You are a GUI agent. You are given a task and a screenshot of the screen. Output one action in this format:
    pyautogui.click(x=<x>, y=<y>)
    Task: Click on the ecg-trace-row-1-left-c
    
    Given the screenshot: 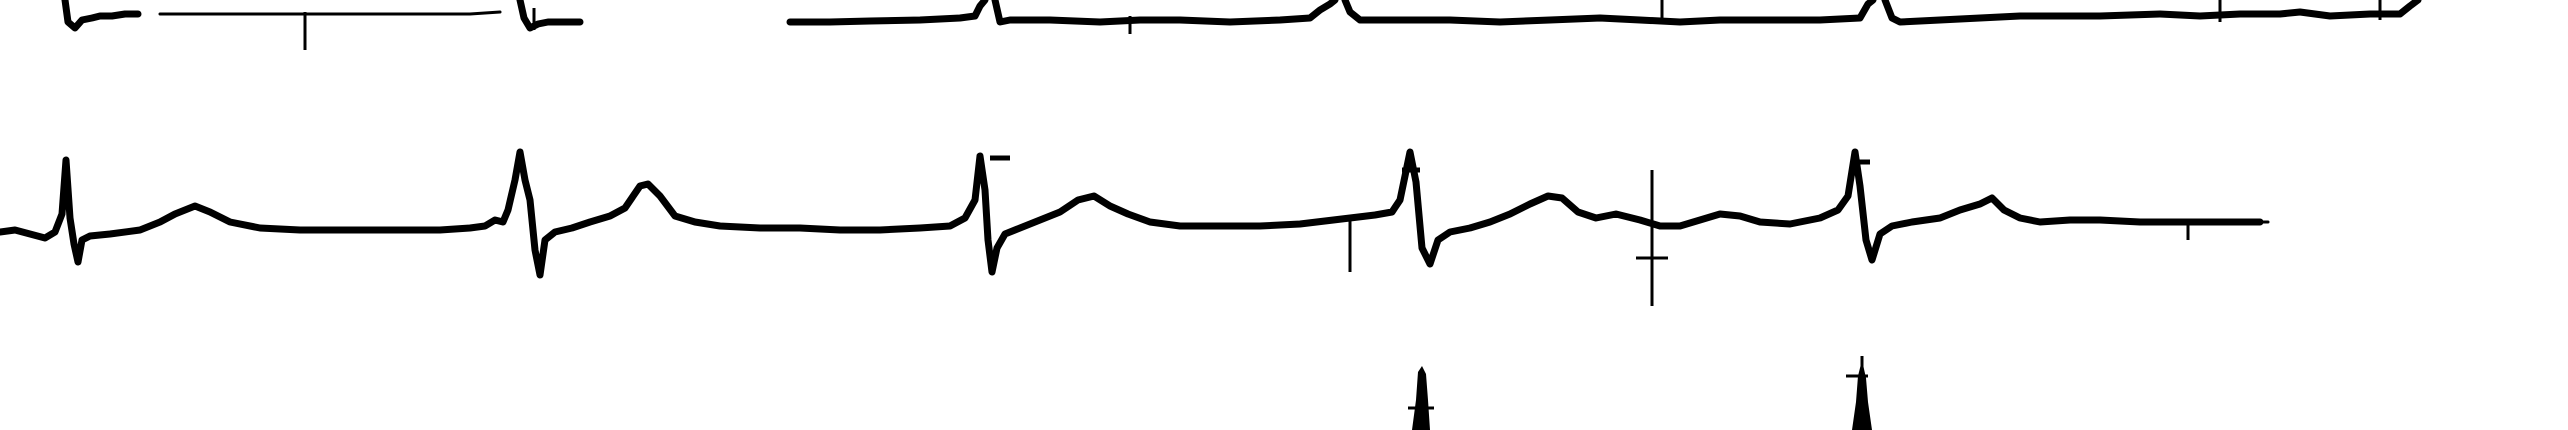 What is the action you would take?
    pyautogui.click(x=550, y=16)
    